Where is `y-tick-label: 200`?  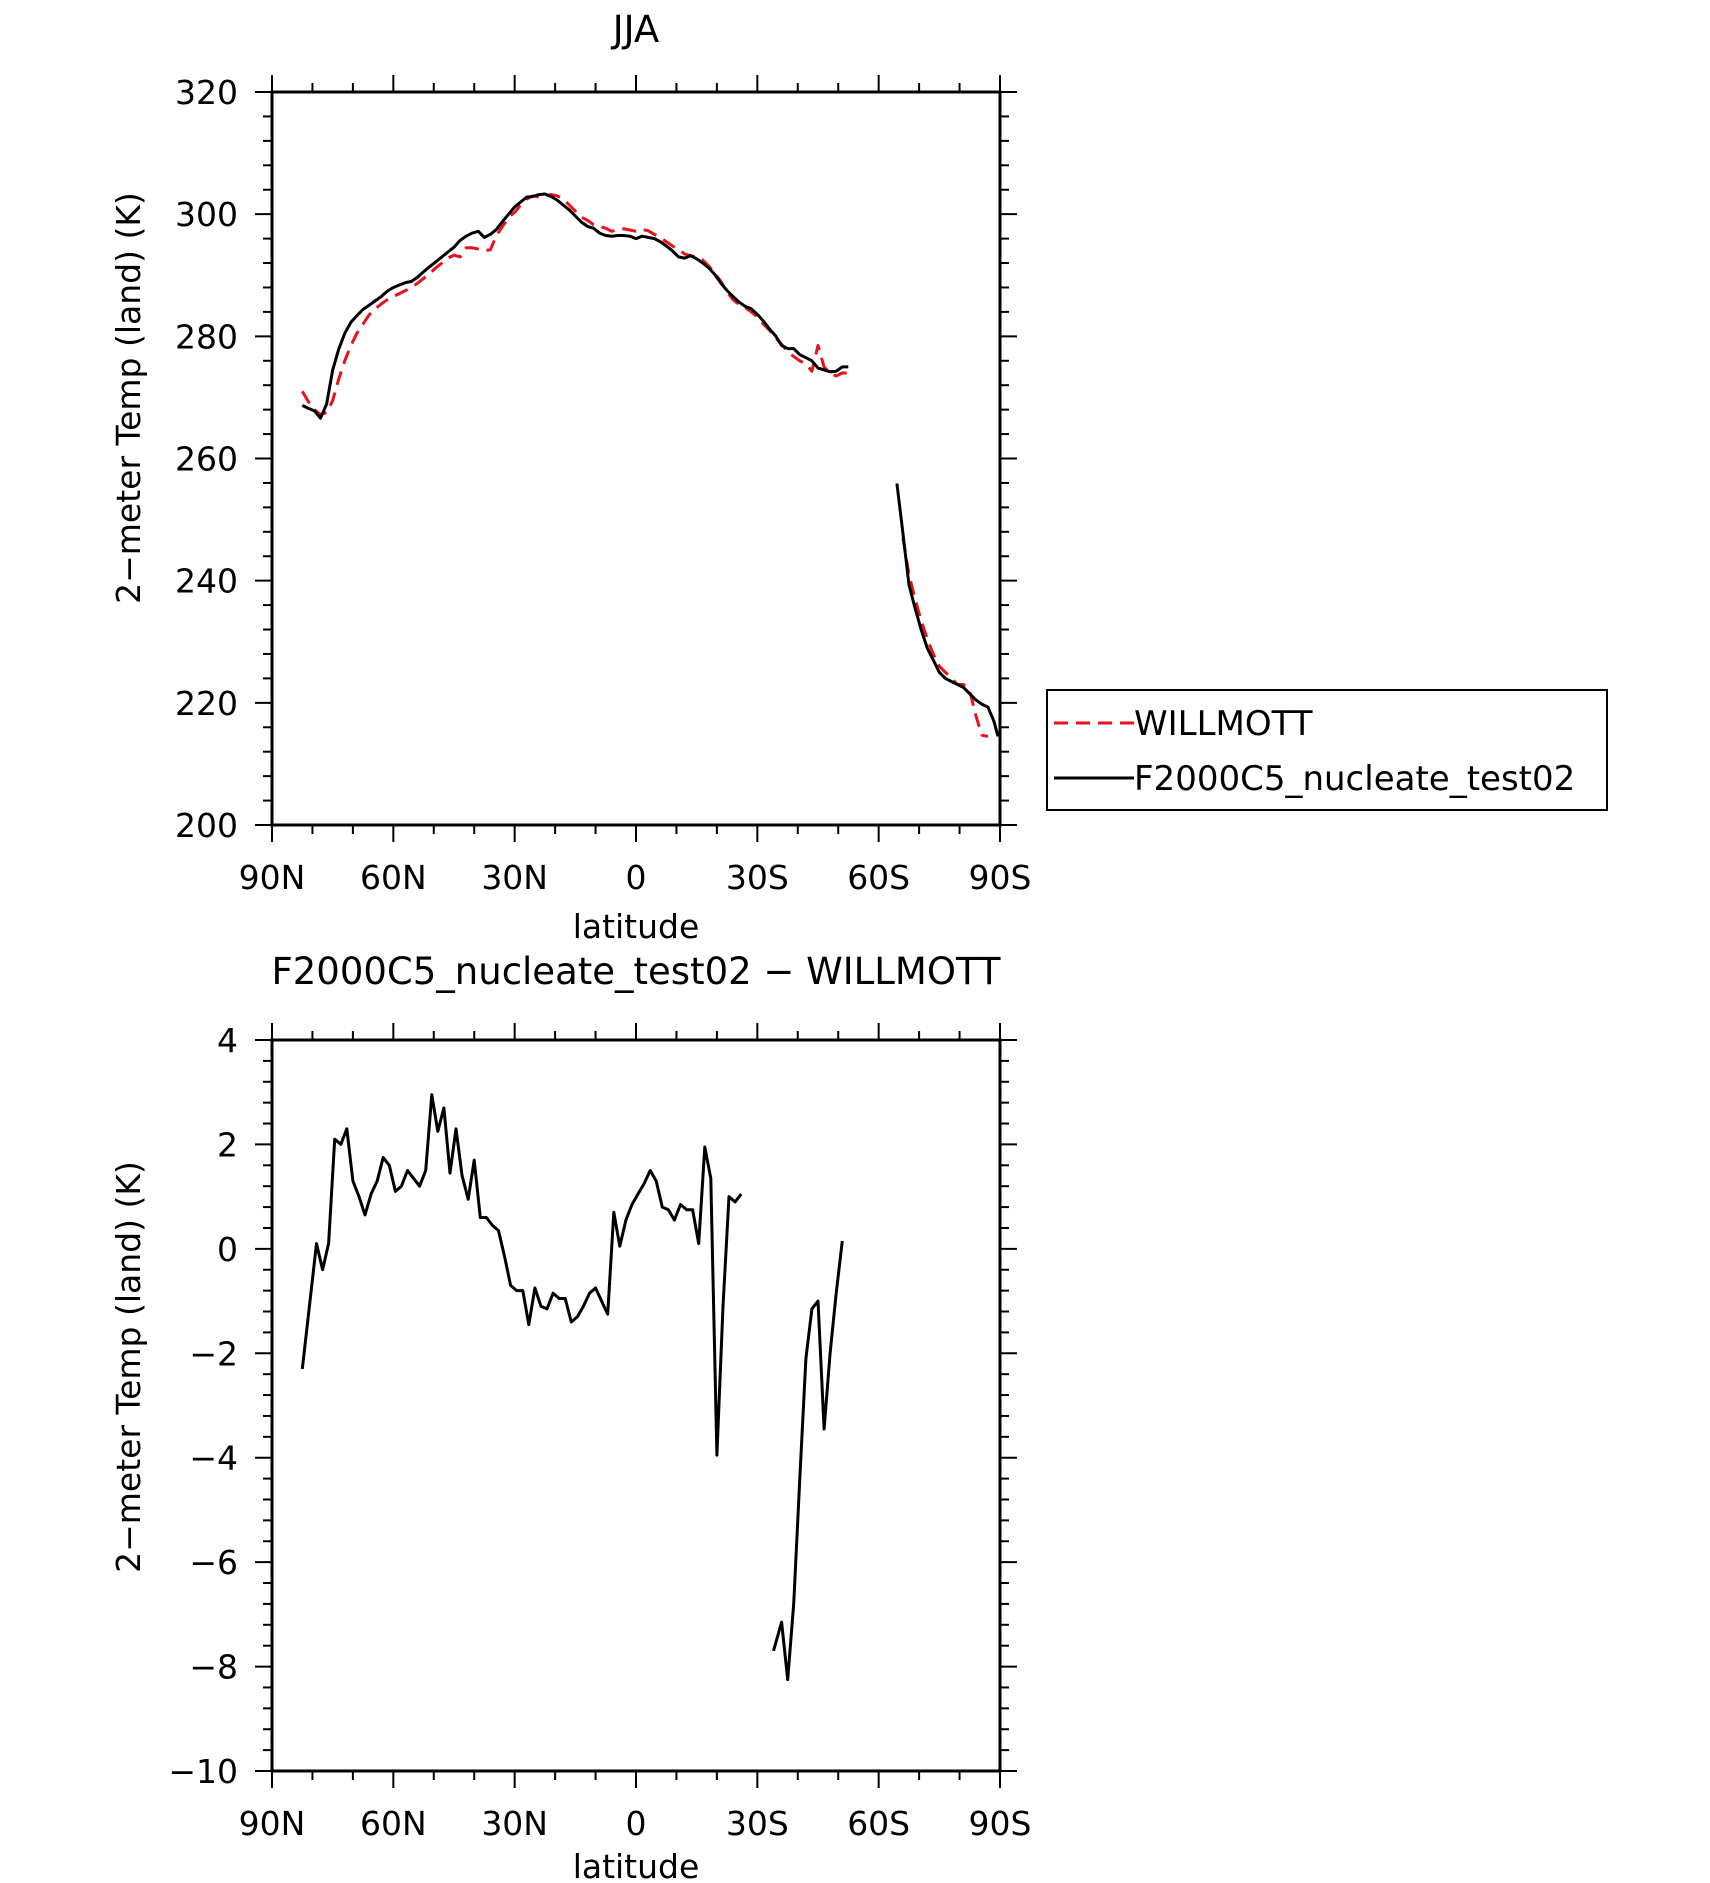
y-tick-label: 200 is located at coordinates (206, 825).